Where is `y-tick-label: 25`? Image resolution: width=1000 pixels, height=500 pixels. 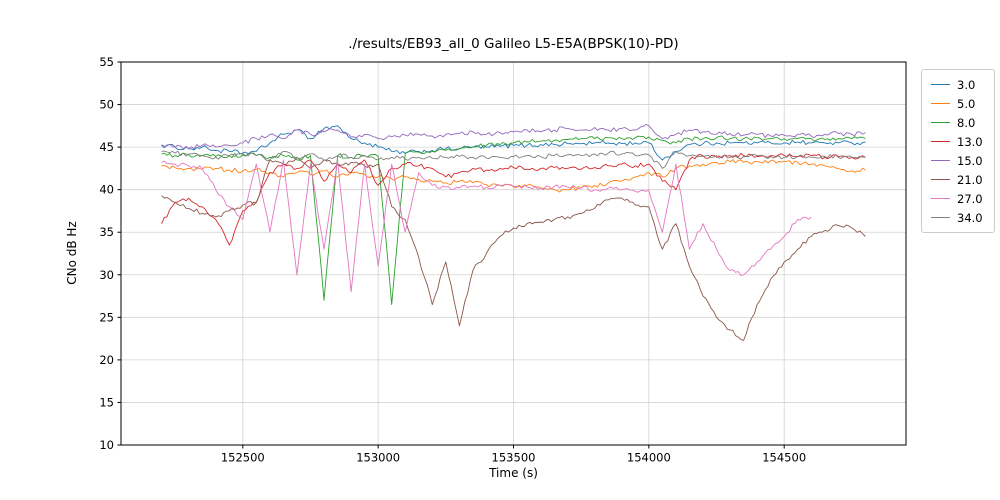
y-tick-label: 25 is located at coordinates (106, 317).